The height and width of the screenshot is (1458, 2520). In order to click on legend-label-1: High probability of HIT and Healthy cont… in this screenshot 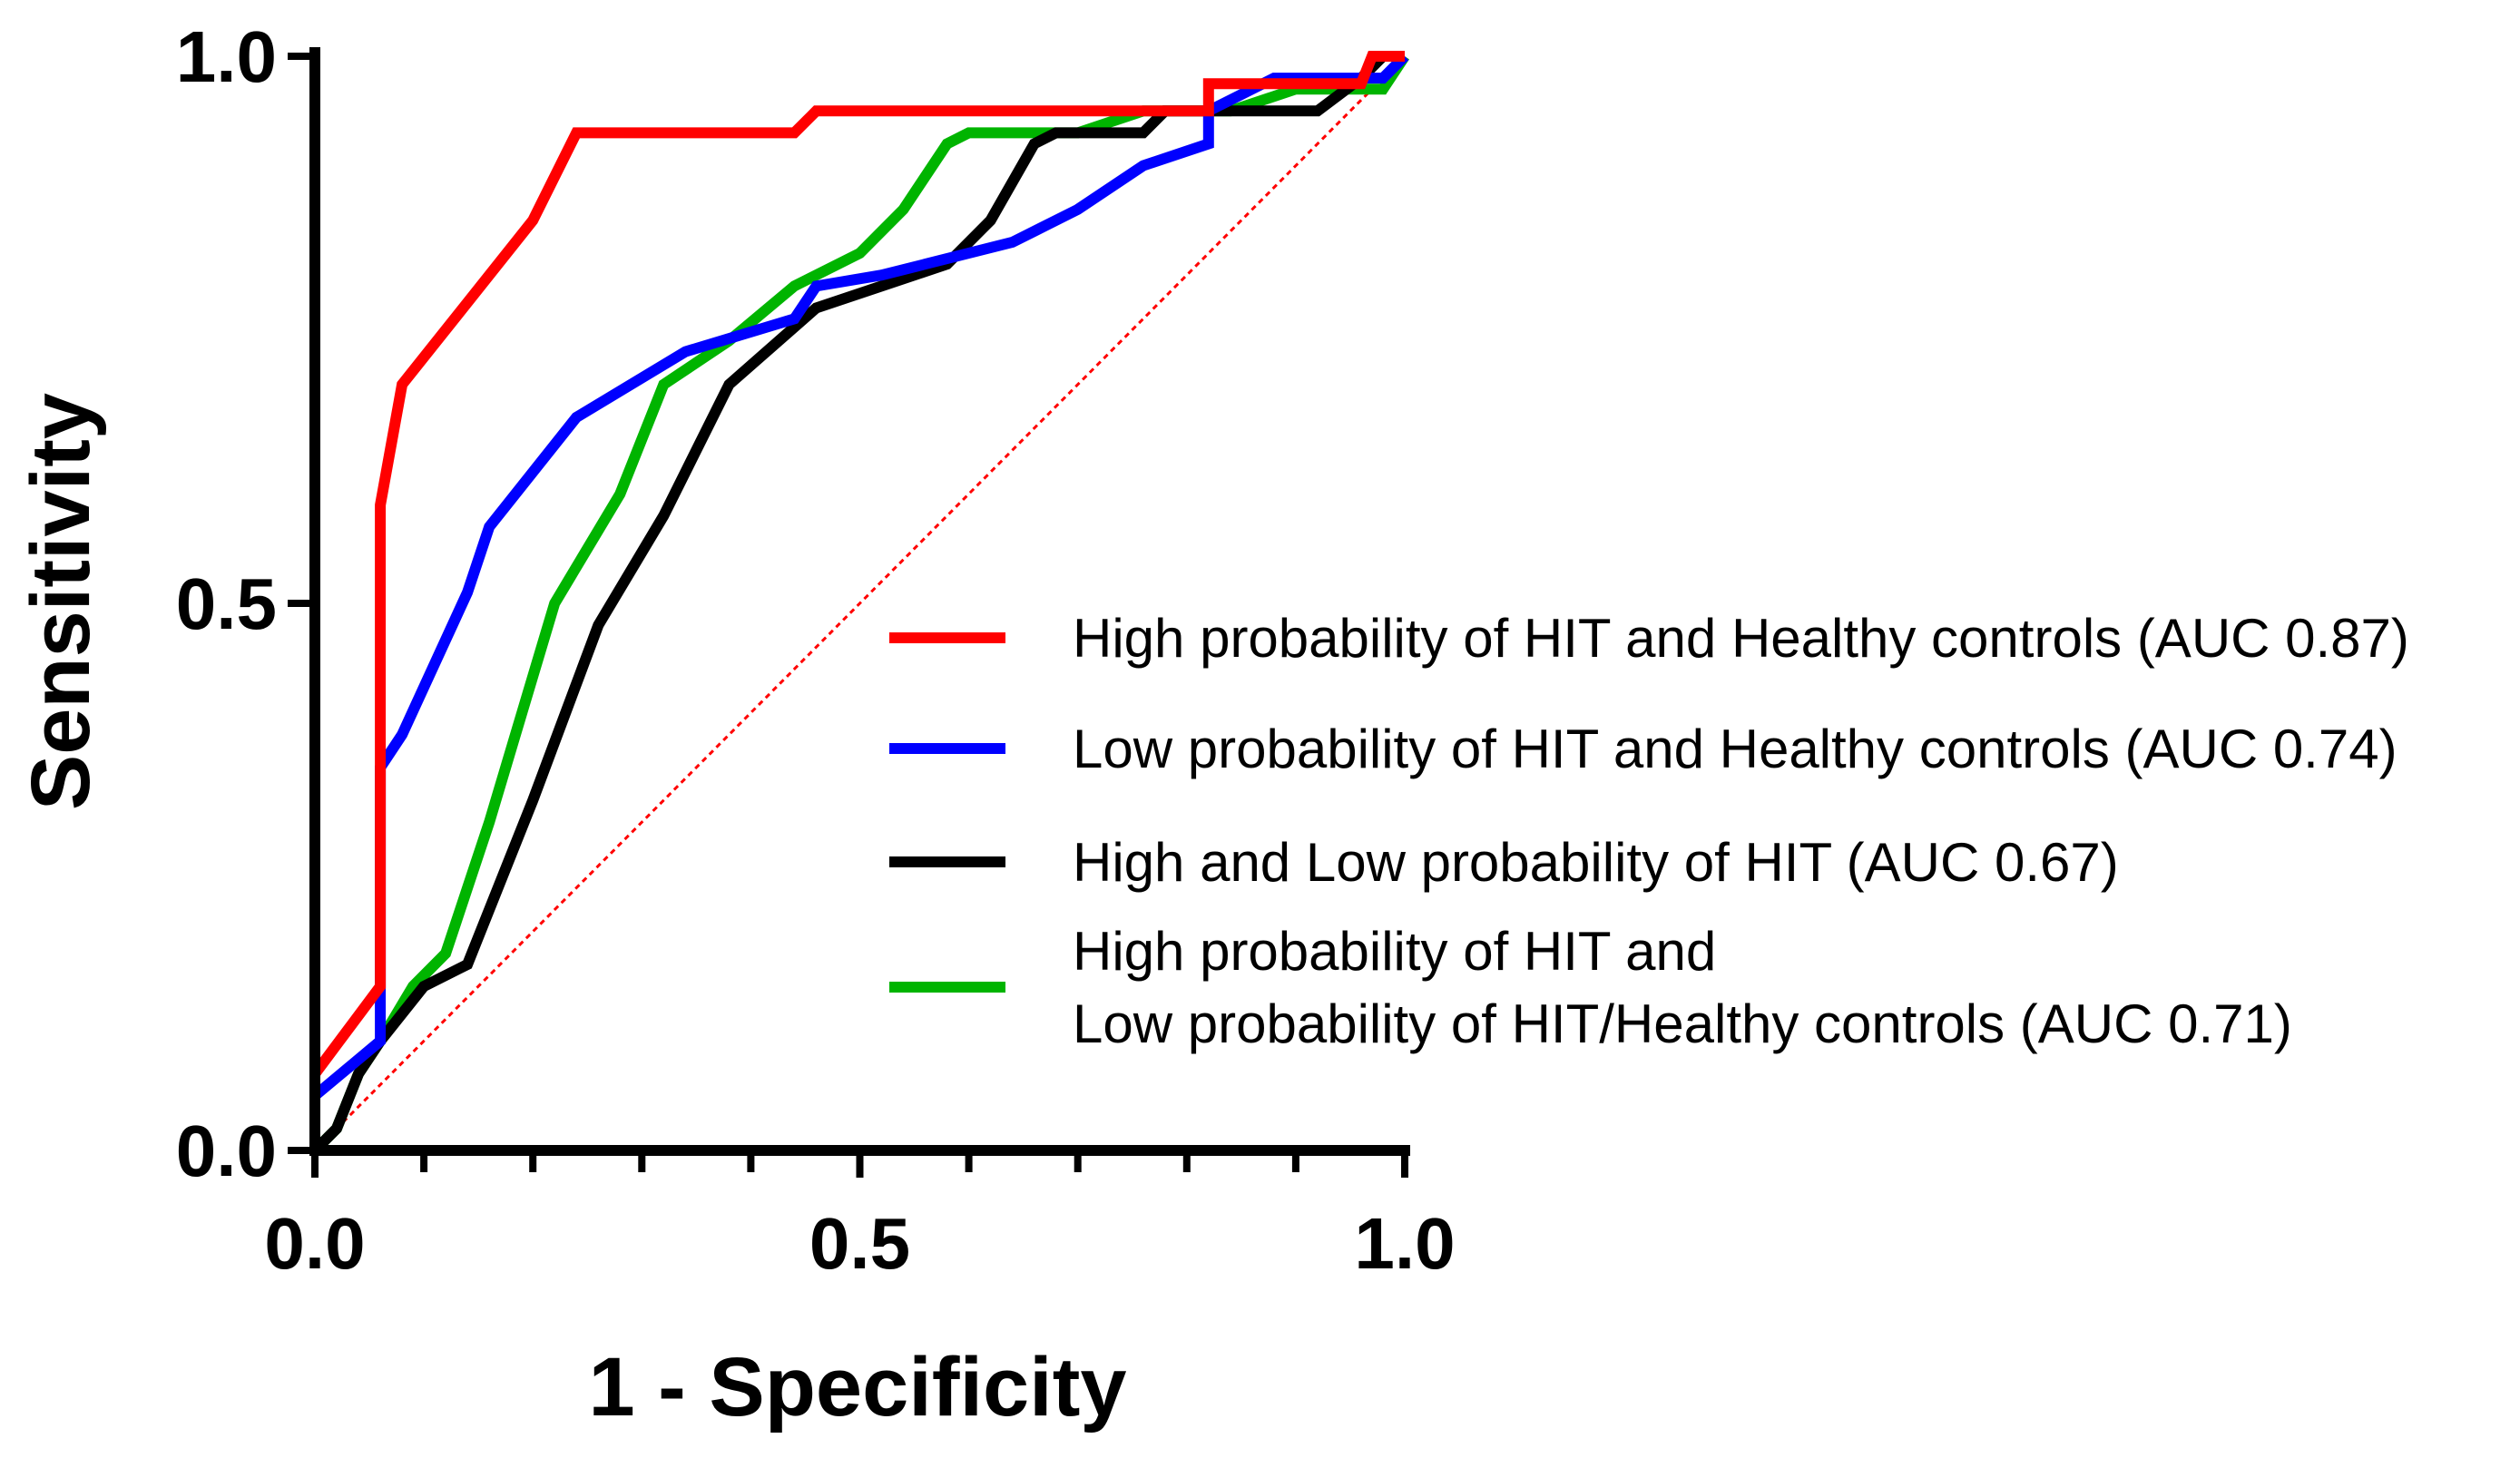, I will do `click(1741, 638)`.